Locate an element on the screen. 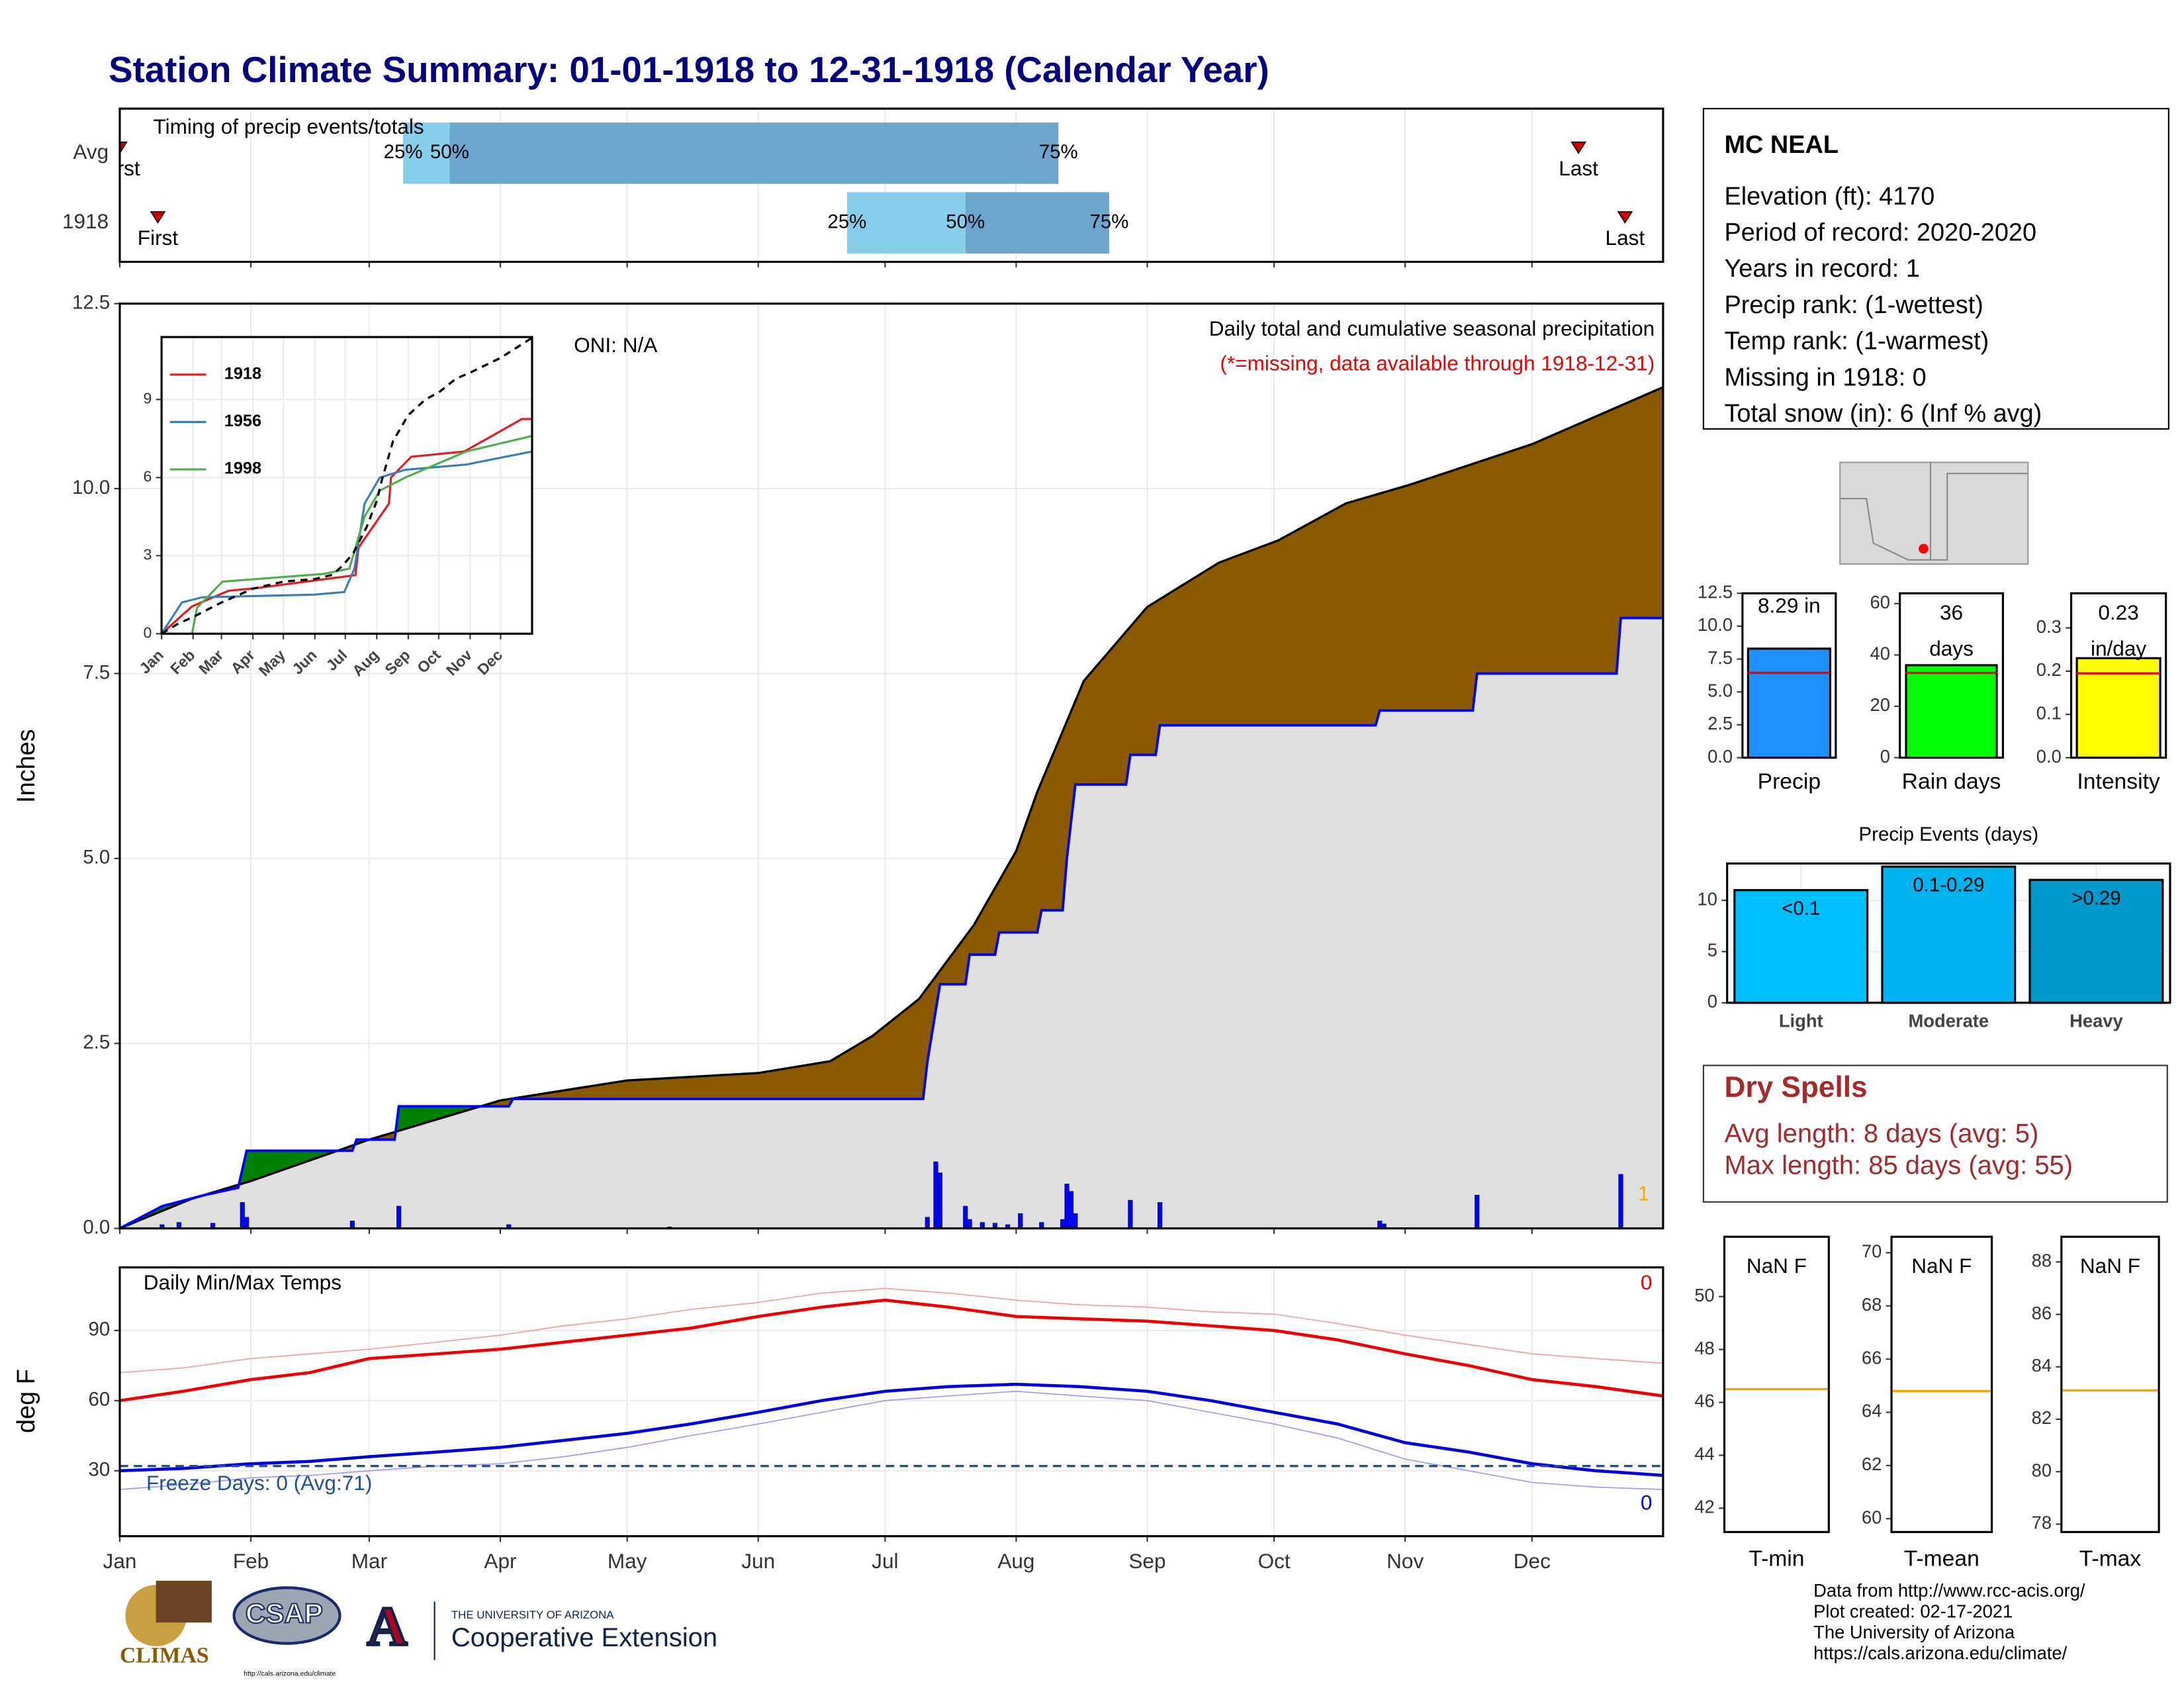 The height and width of the screenshot is (1688, 2184). station-line: Missing in 1918: 0 is located at coordinates (1825, 377).